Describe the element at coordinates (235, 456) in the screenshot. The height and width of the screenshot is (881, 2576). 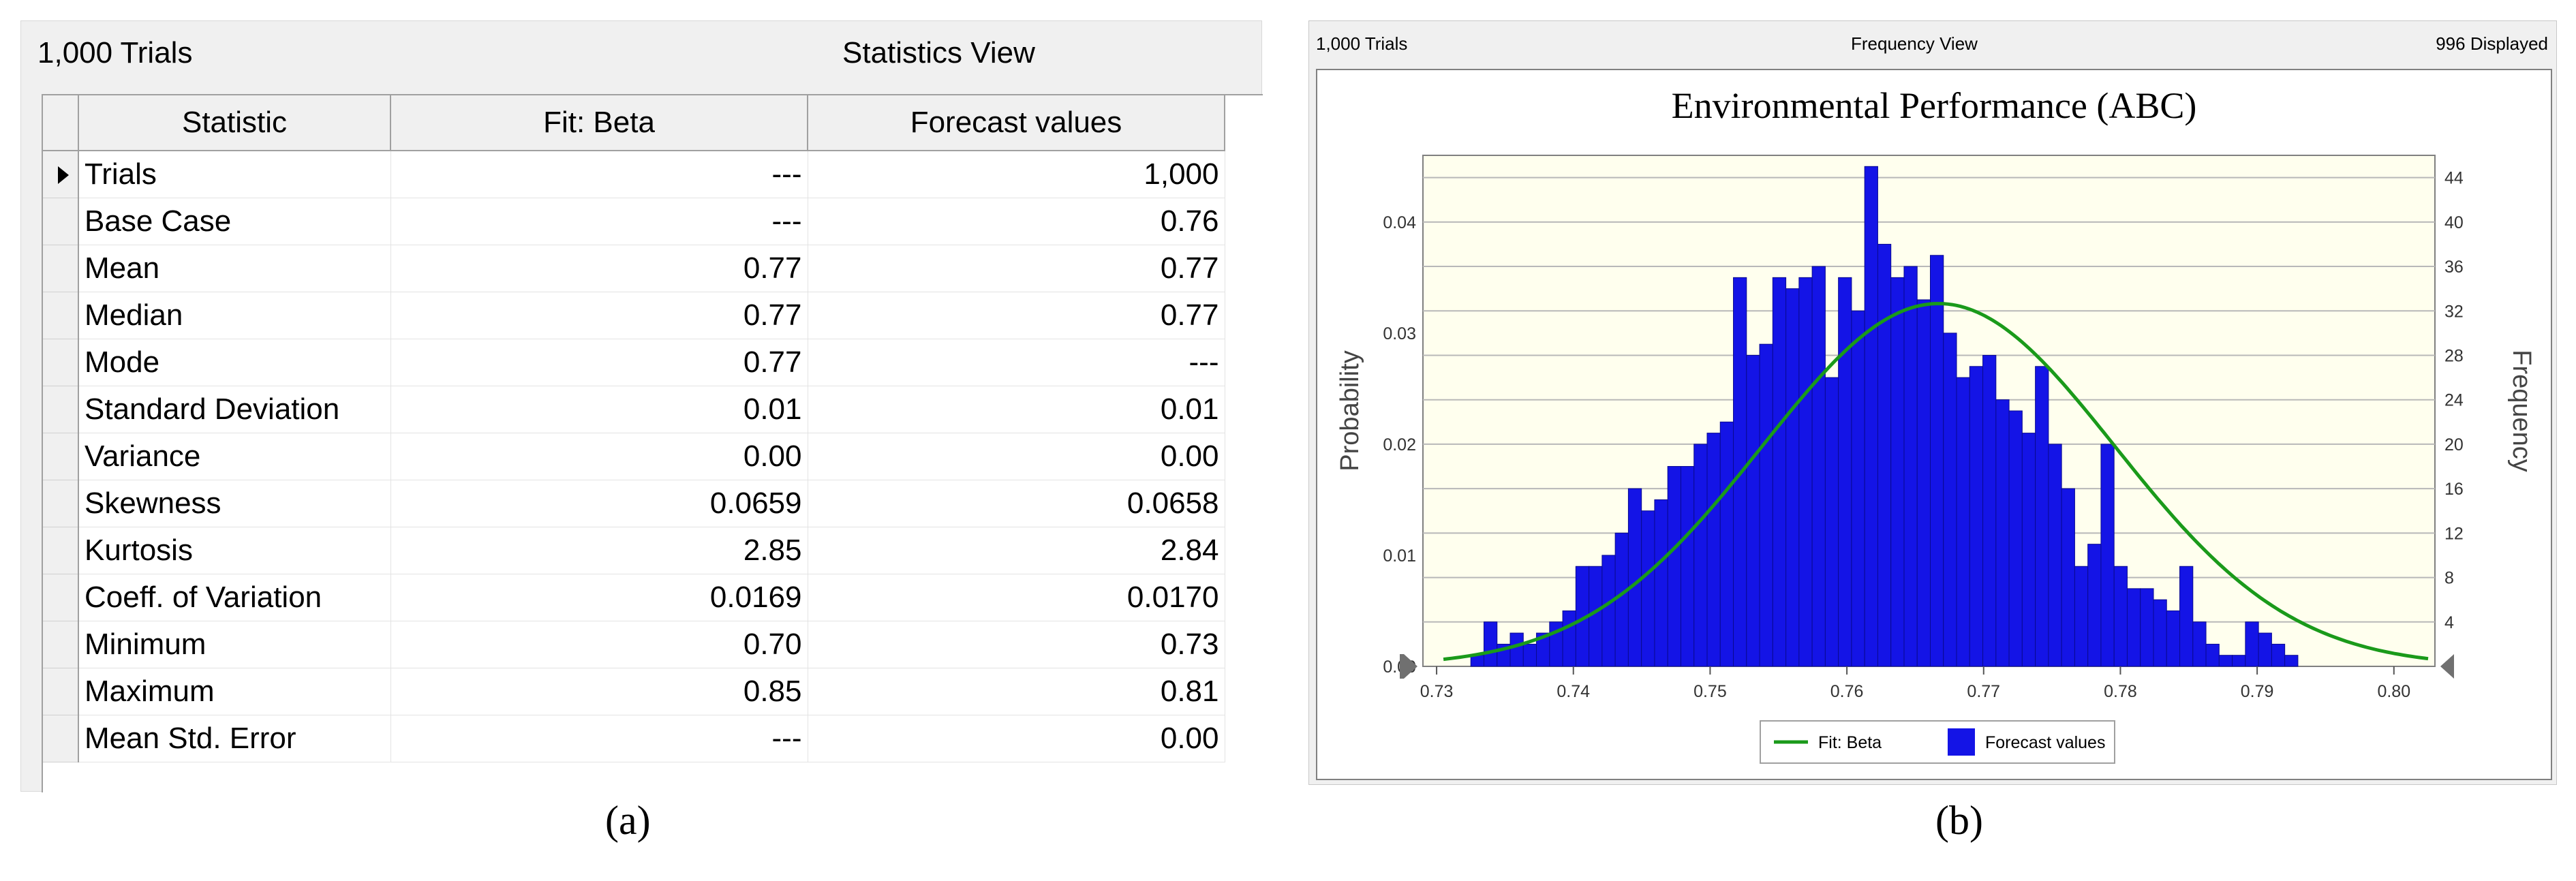
I see `statistic-name-cell: Variance` at that location.